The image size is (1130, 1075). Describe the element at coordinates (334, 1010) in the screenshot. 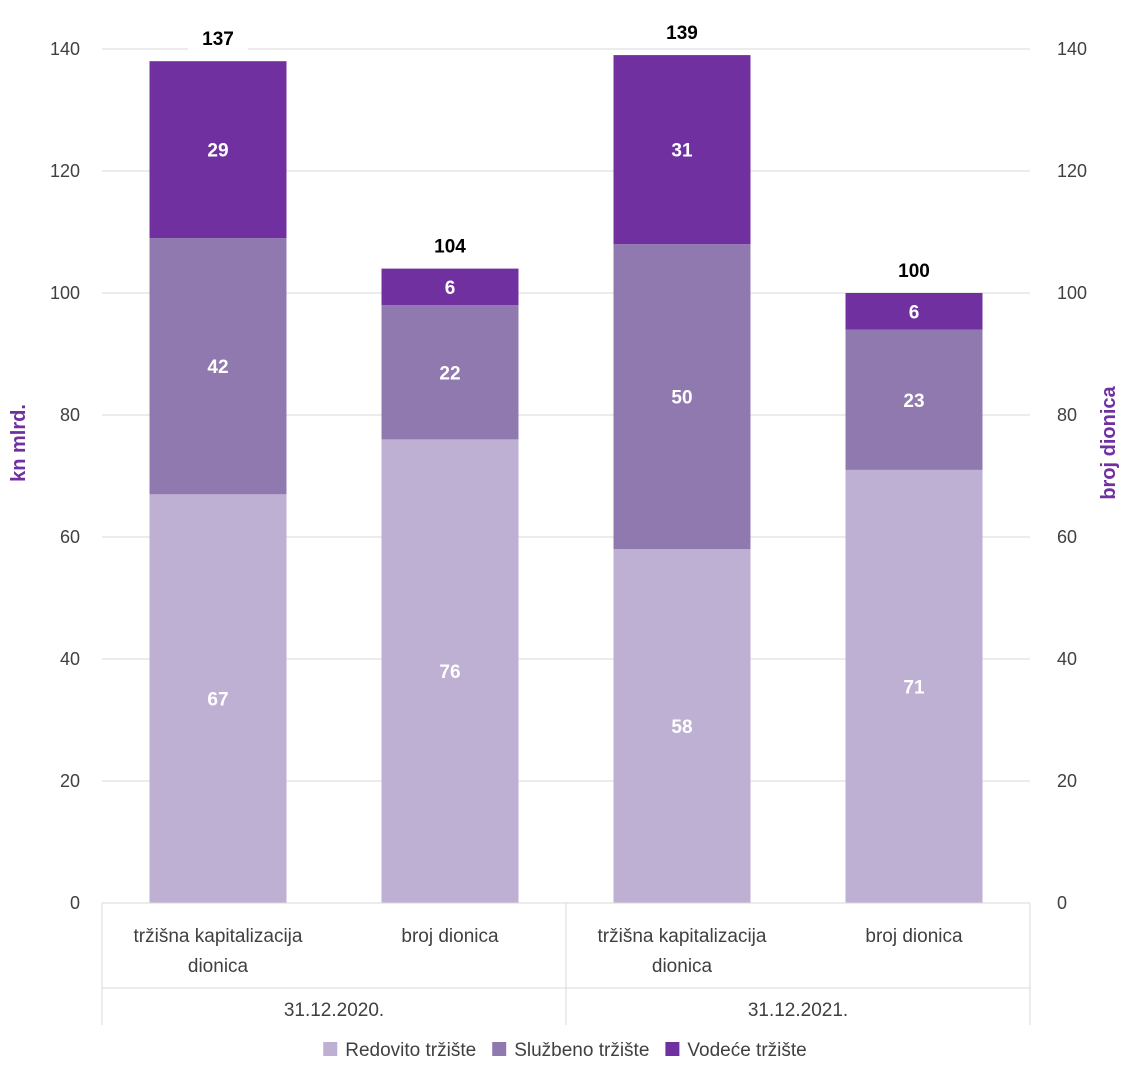

I see `group-label: 31.12.2020.` at that location.